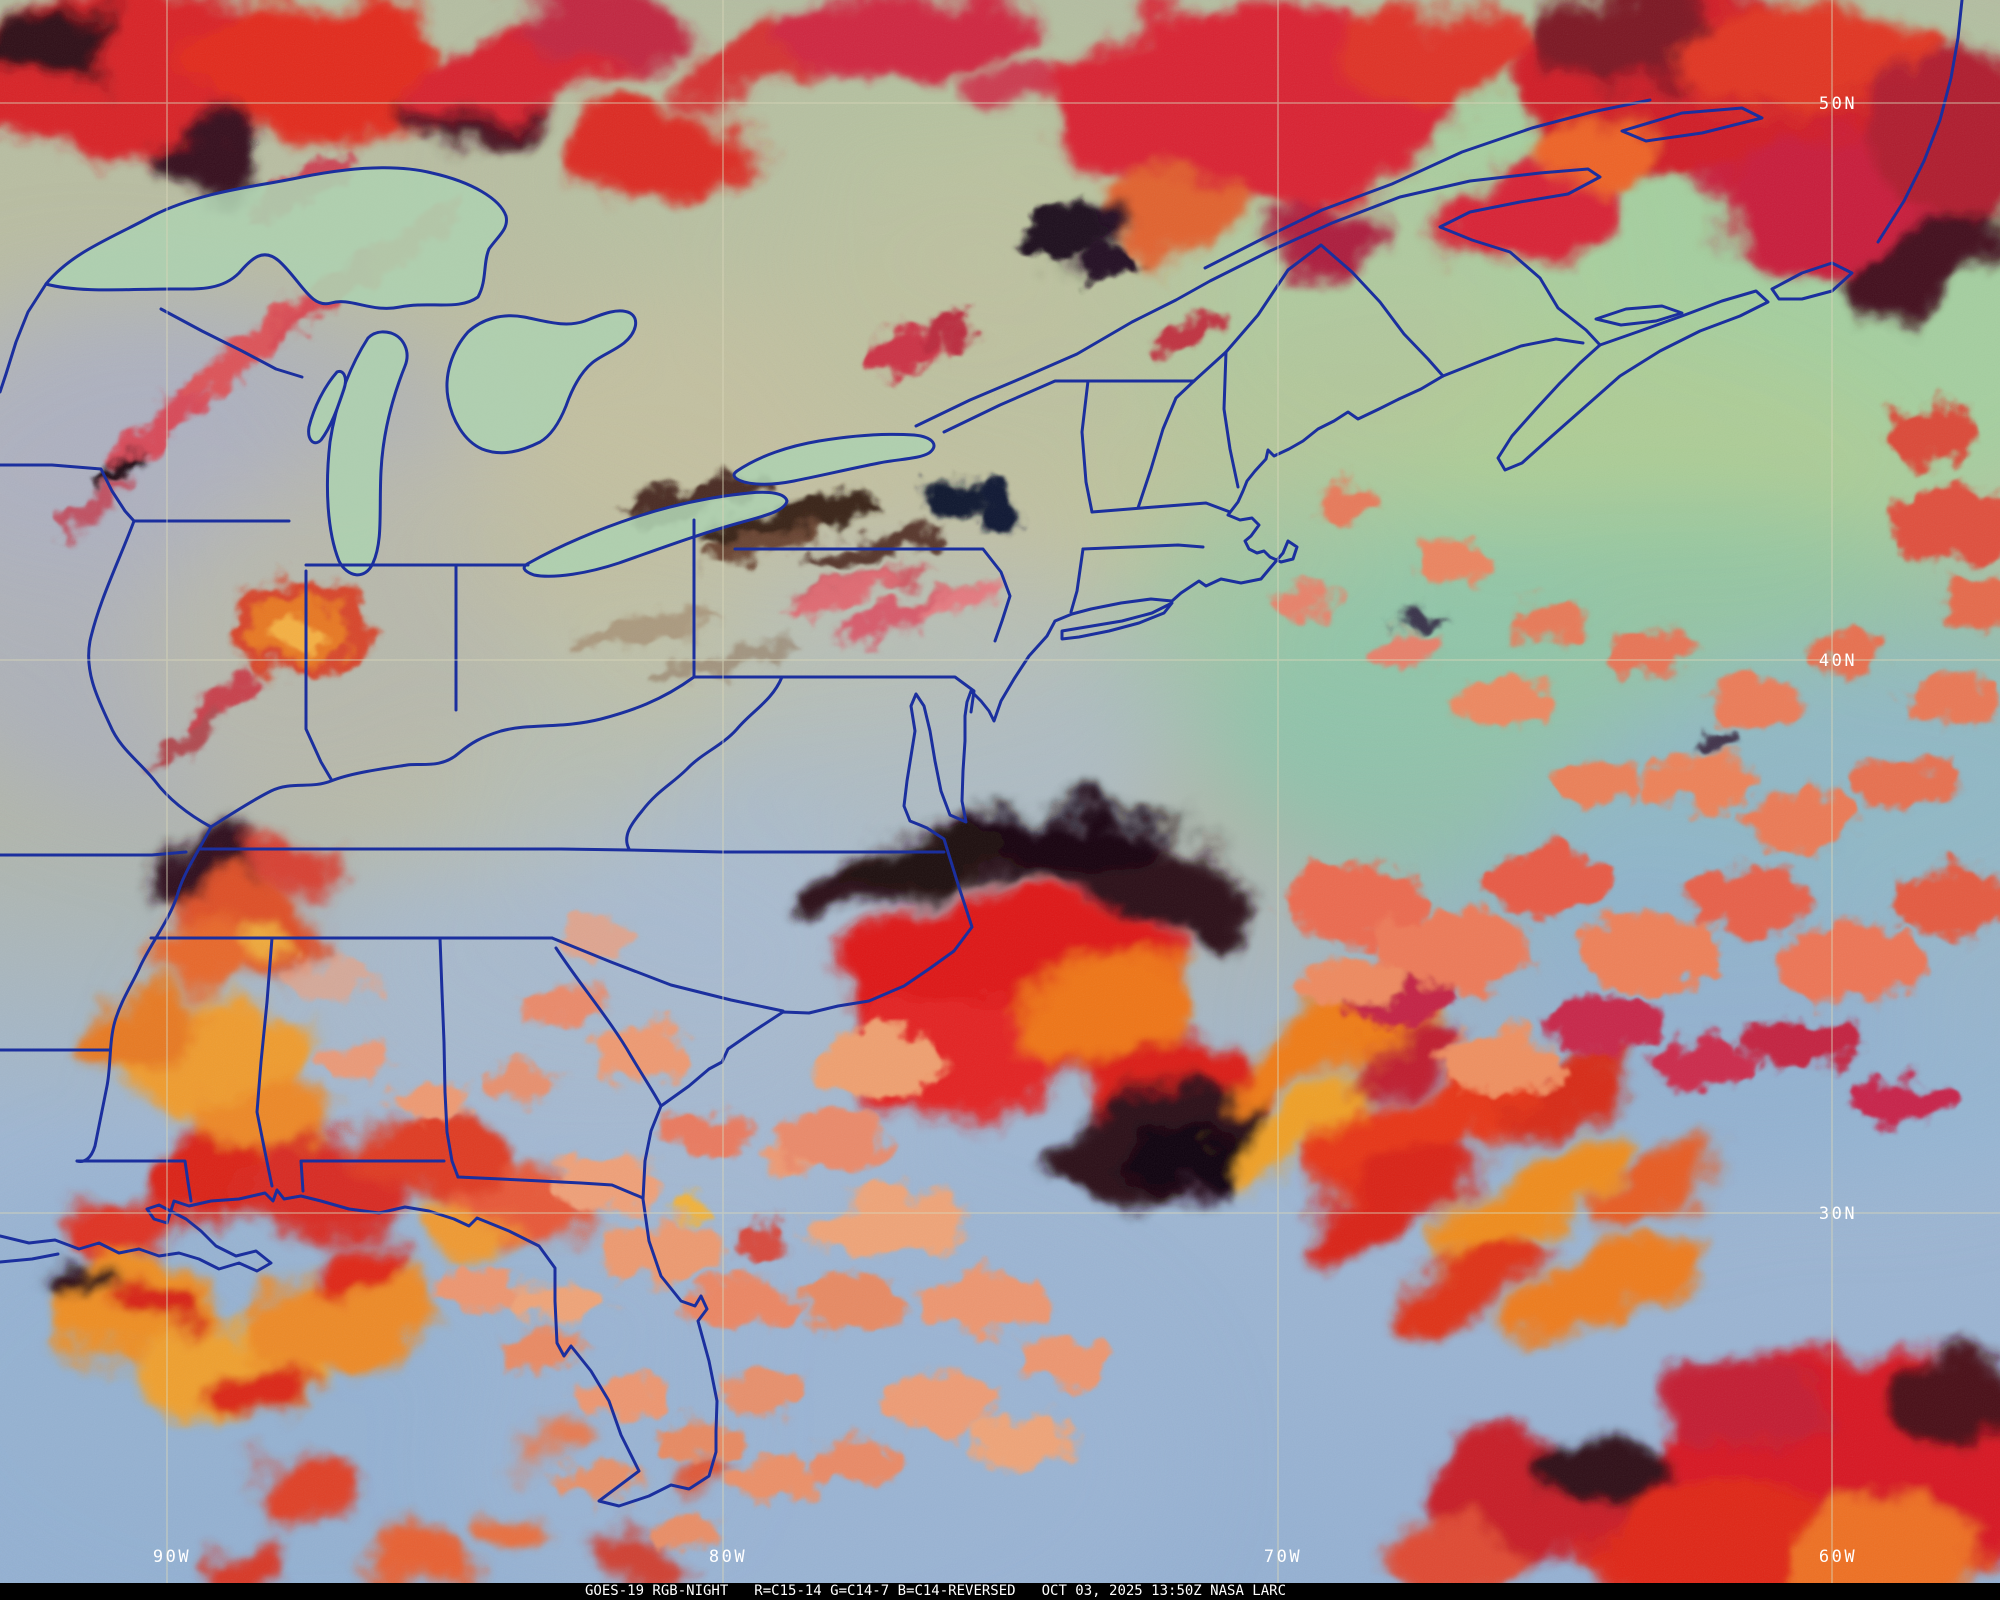 The height and width of the screenshot is (1600, 2000). I want to click on lake-superior-outline, so click(276, 238).